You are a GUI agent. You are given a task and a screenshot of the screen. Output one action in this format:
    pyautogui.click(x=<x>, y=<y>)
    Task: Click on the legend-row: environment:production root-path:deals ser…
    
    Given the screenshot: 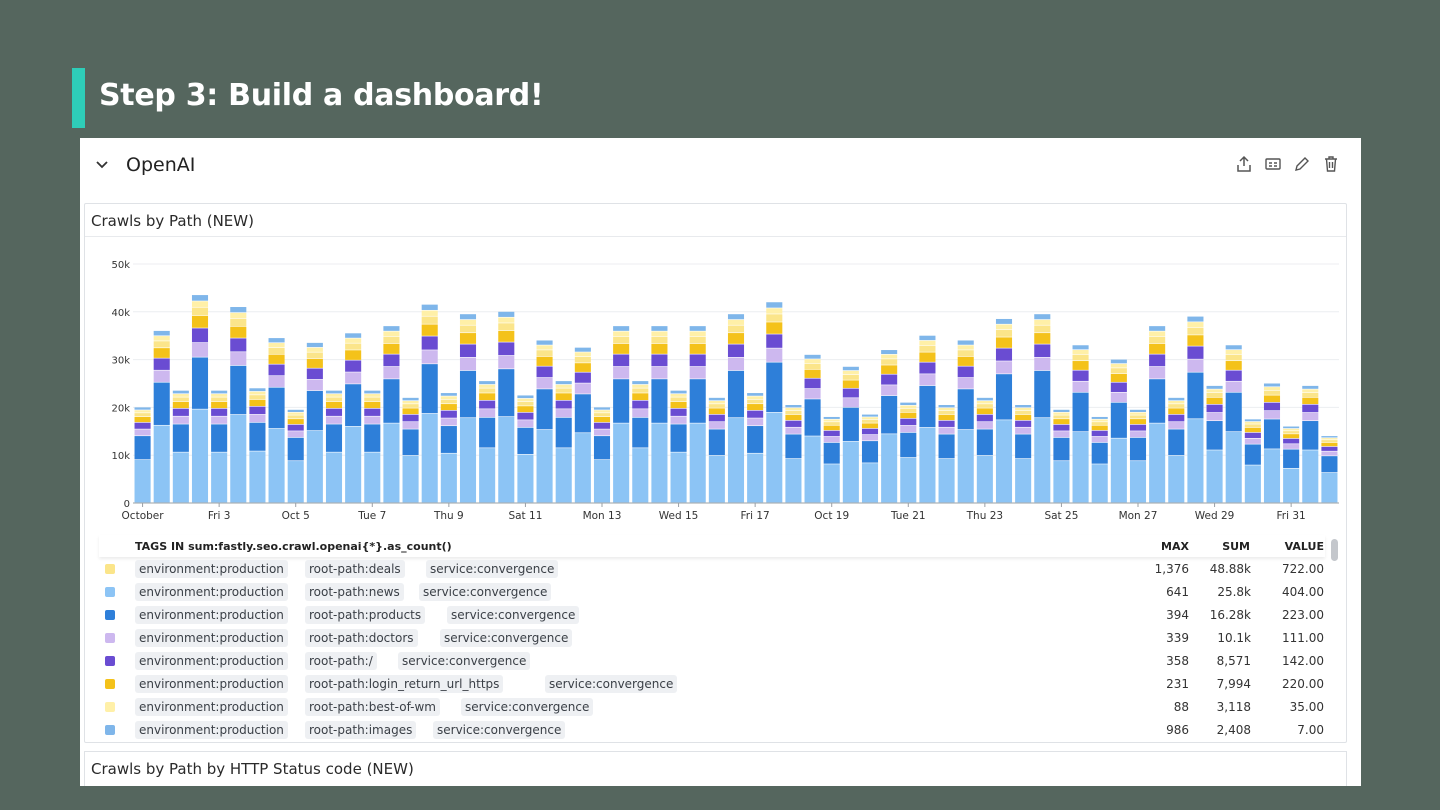 What is the action you would take?
    pyautogui.click(x=712, y=569)
    